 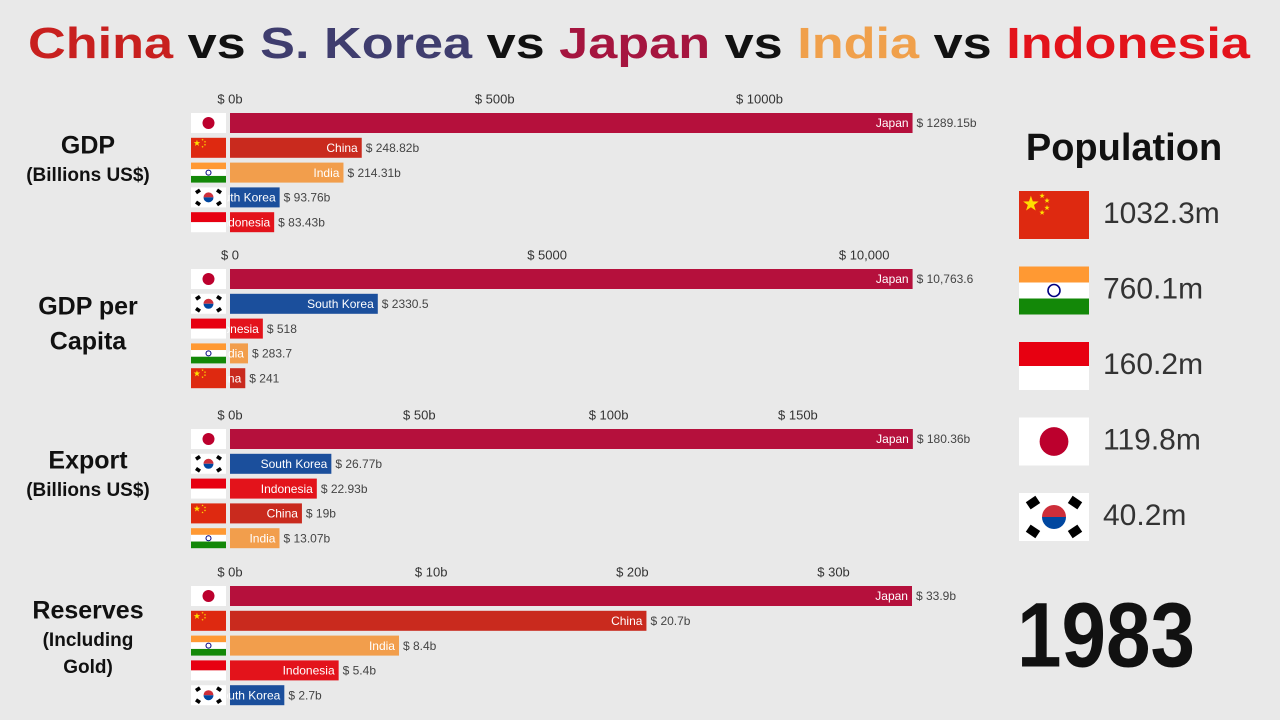 What do you see at coordinates (864, 254) in the screenshot?
I see `x-tick-label: $ 10,000` at bounding box center [864, 254].